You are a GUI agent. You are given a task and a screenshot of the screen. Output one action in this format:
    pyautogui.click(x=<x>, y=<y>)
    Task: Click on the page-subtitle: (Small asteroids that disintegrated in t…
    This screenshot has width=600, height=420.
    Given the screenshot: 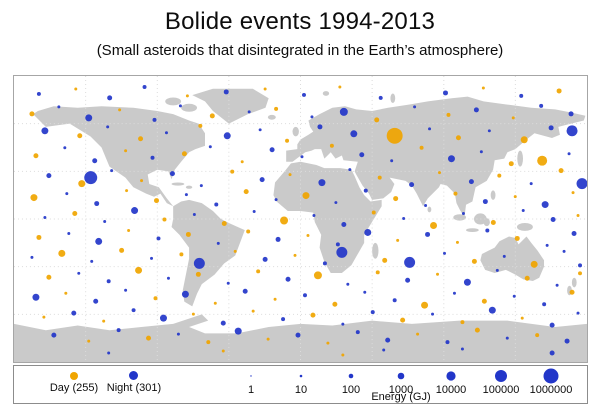 What is the action you would take?
    pyautogui.click(x=300, y=50)
    